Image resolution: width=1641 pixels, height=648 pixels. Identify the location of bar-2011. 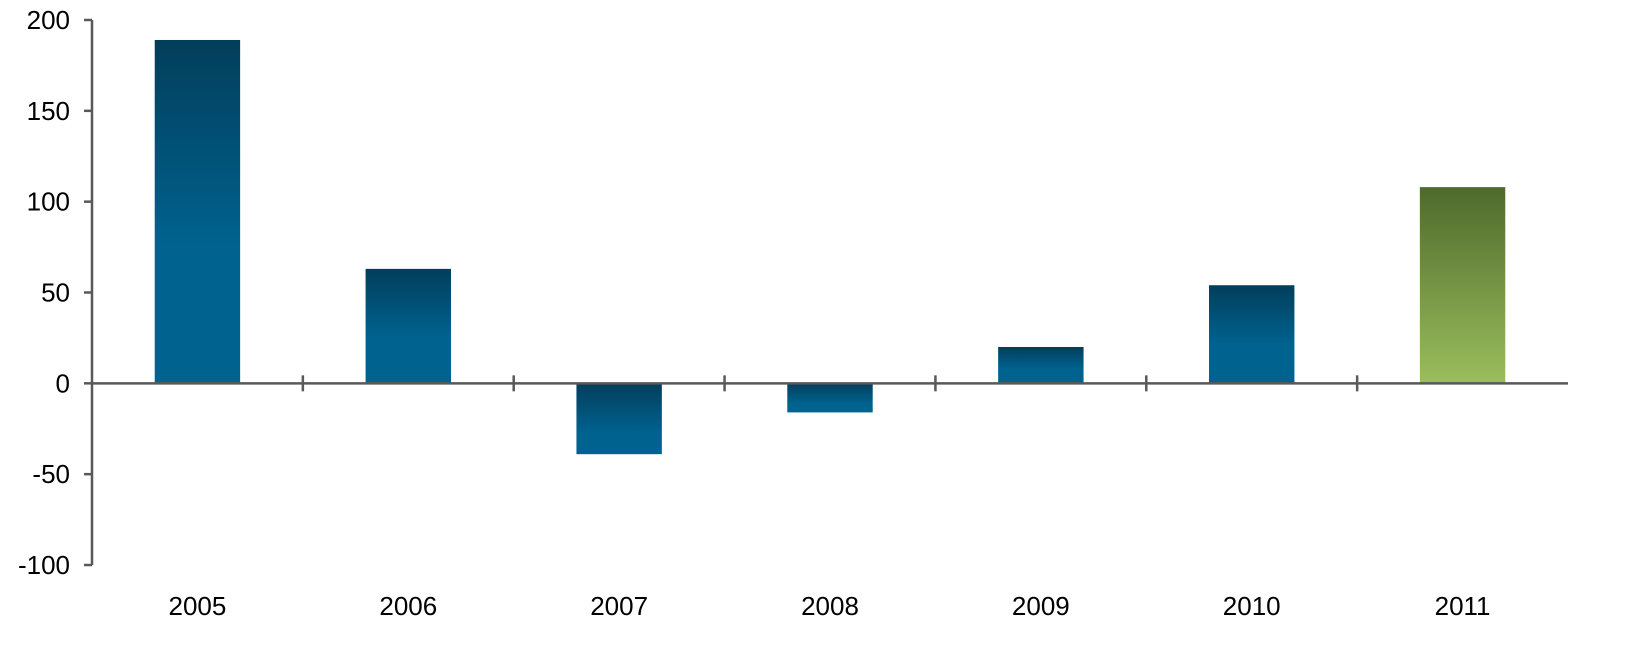
(1462, 285).